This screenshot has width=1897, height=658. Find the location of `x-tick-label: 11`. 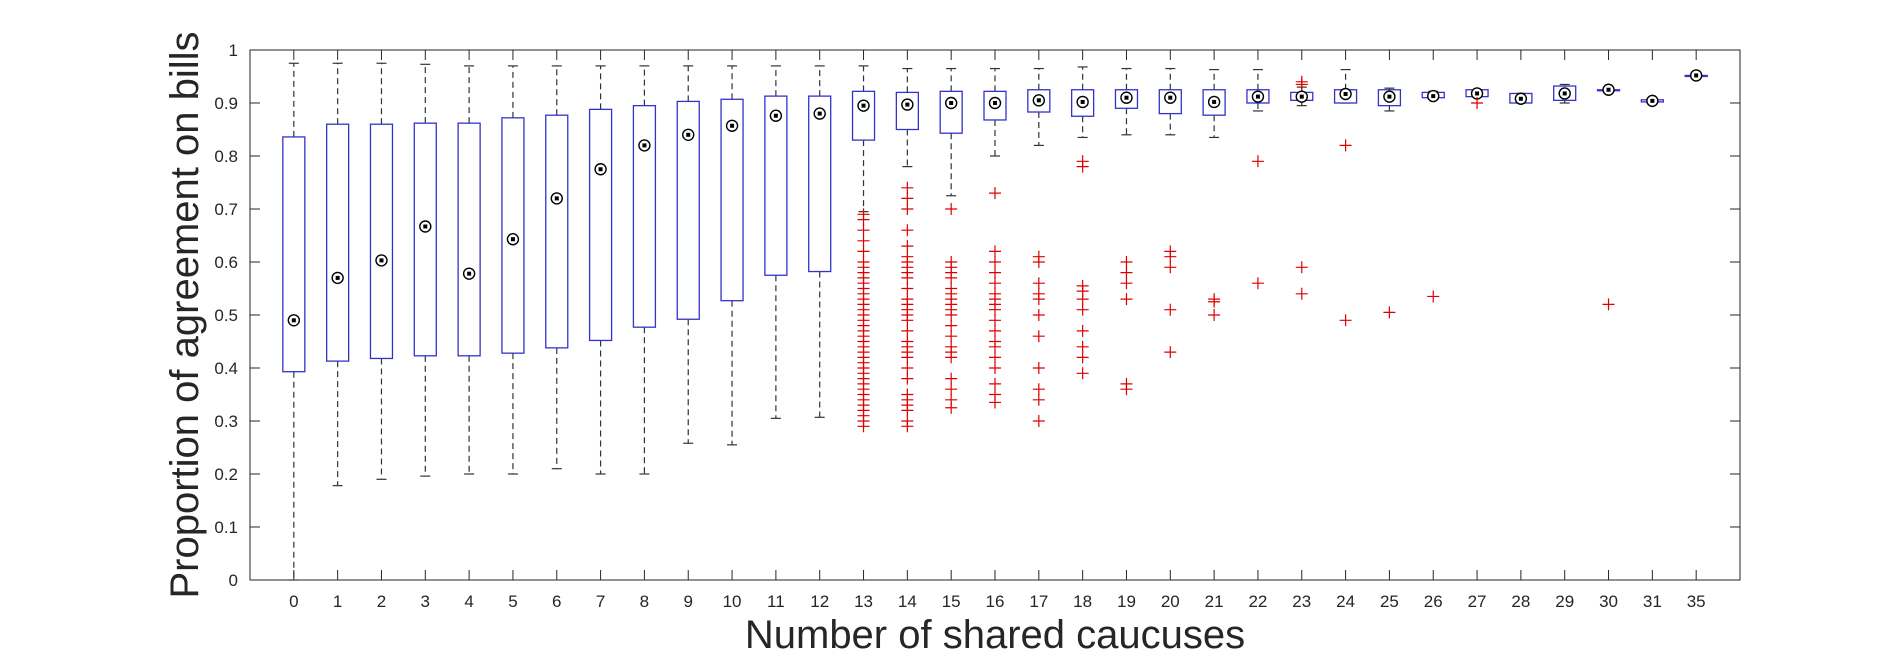

x-tick-label: 11 is located at coordinates (776, 601).